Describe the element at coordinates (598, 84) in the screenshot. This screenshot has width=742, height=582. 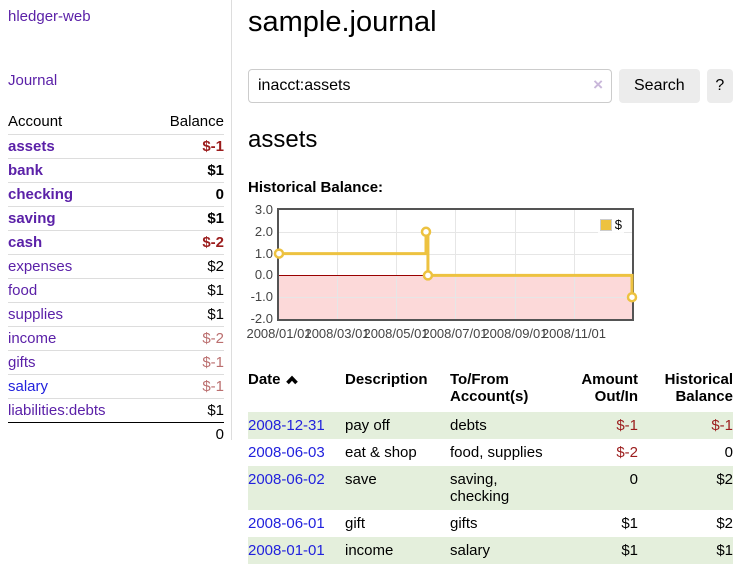
I see `clear-search-icon: ×` at that location.